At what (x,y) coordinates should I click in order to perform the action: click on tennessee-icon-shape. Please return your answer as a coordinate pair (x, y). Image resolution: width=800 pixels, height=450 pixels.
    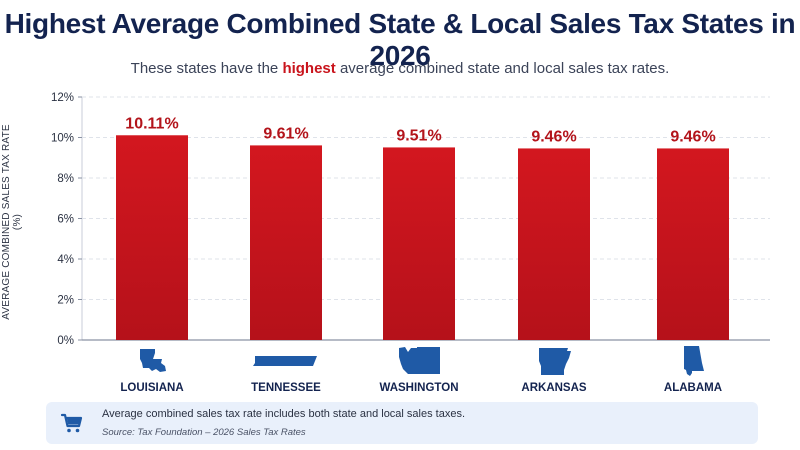
    Looking at the image, I should click on (285, 361).